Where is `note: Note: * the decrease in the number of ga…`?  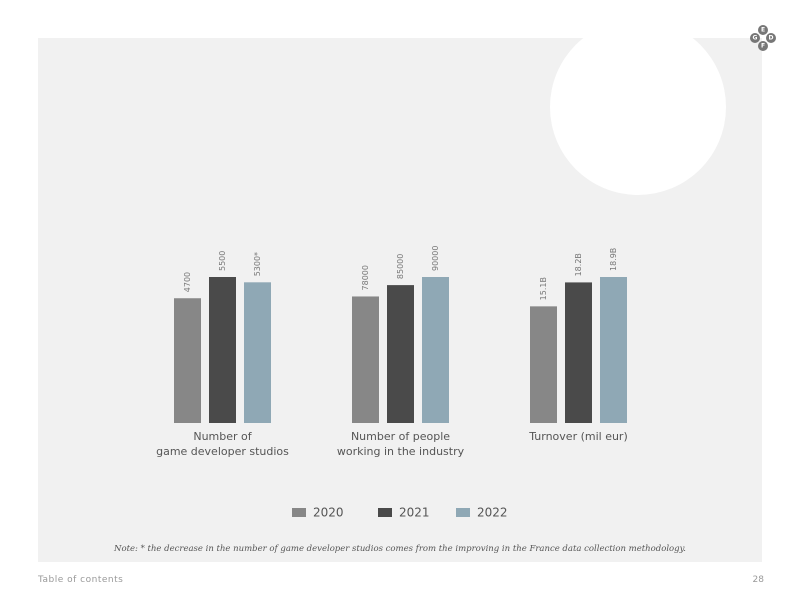
note: Note: * the decrease in the number of ga… is located at coordinates (400, 549).